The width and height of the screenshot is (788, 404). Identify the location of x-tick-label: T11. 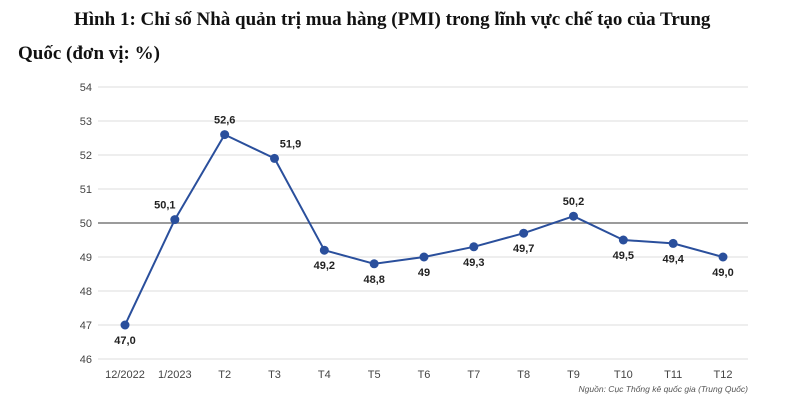
(673, 375).